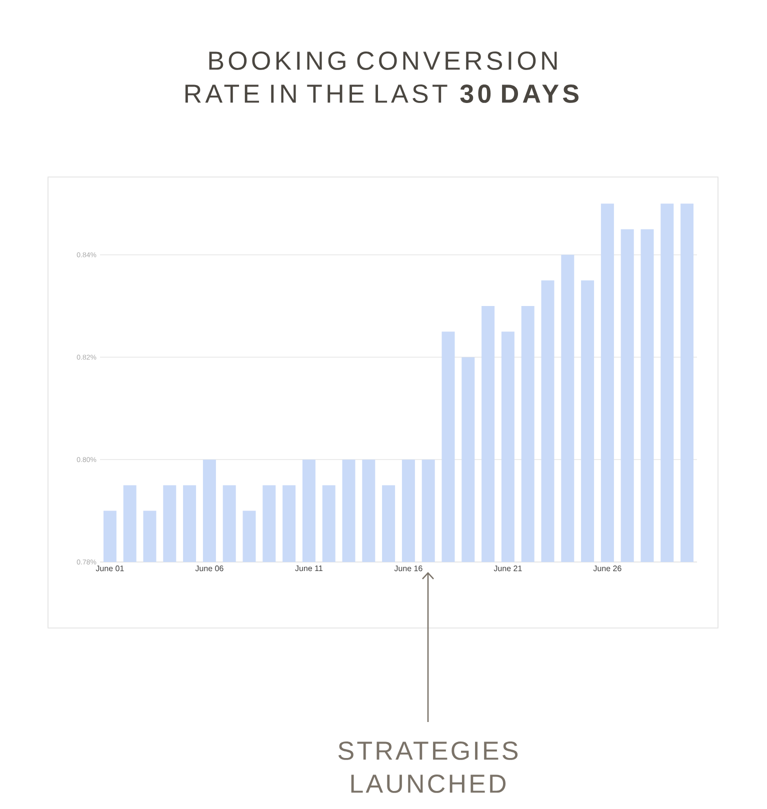 The image size is (767, 809). What do you see at coordinates (607, 569) in the screenshot?
I see `x-tick-label: June 26` at bounding box center [607, 569].